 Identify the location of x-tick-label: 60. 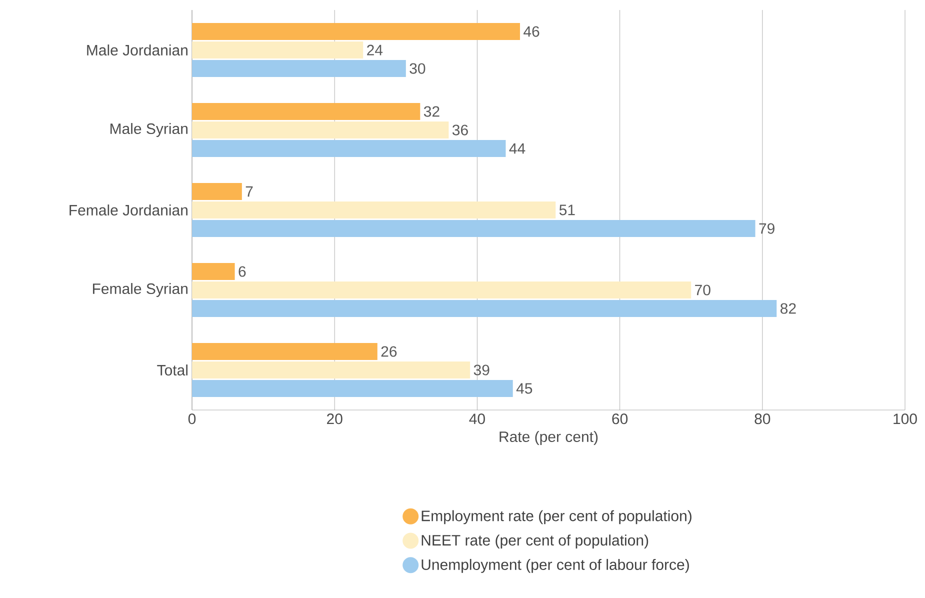
(620, 419).